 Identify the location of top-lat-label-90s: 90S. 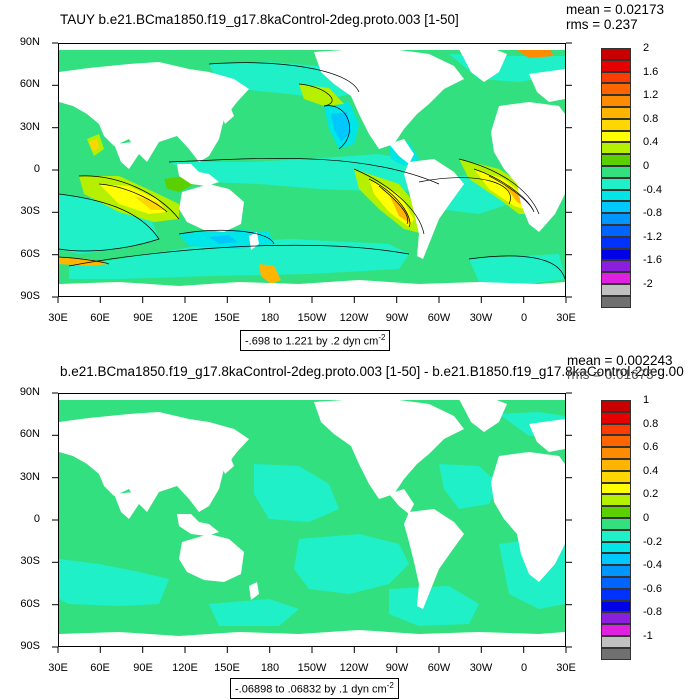
(30, 296).